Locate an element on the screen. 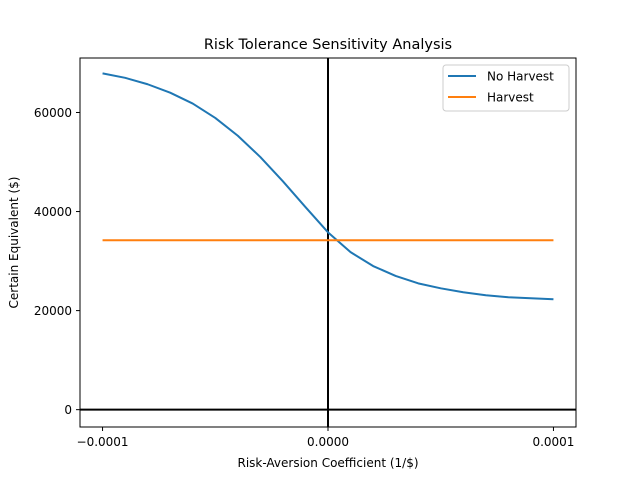 This screenshot has height=480, width=640. x-axis-label: Risk-Aversion Coefficient (1/$) is located at coordinates (327, 463).